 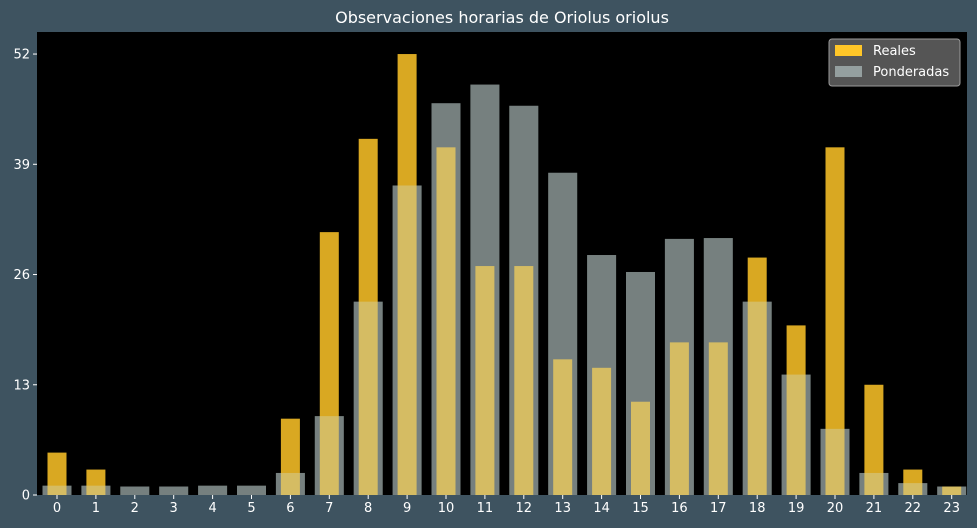 I want to click on x-tick-label-10: 10, so click(x=446, y=508).